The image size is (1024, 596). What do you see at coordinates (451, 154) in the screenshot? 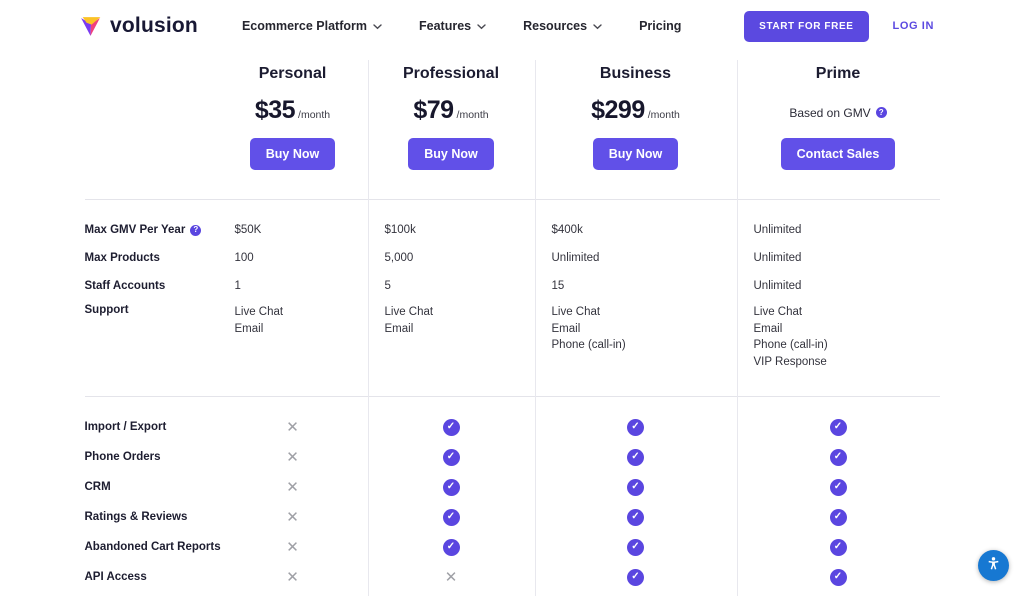
I see `buy-now-button-professional: Buy Now` at bounding box center [451, 154].